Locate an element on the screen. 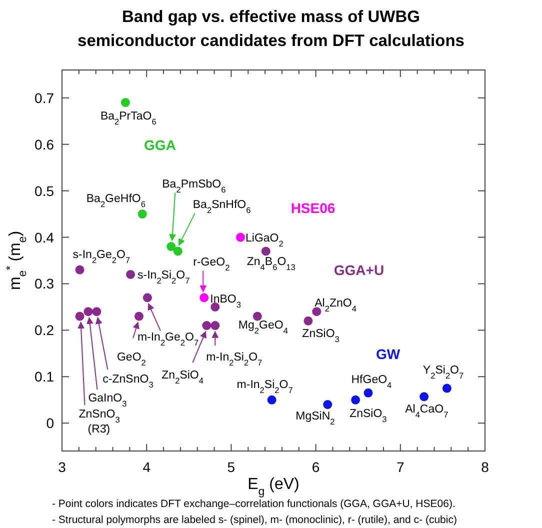  y-tick-label: 0.2 is located at coordinates (44, 330).